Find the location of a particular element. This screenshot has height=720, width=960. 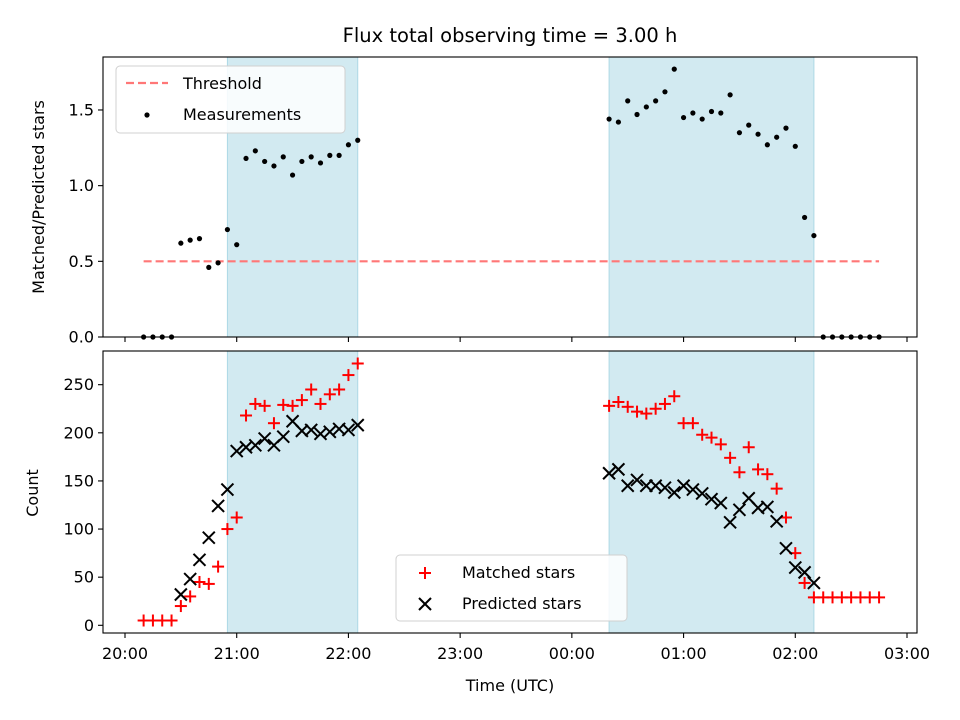

x-tick-label: 21:00 is located at coordinates (237, 653).